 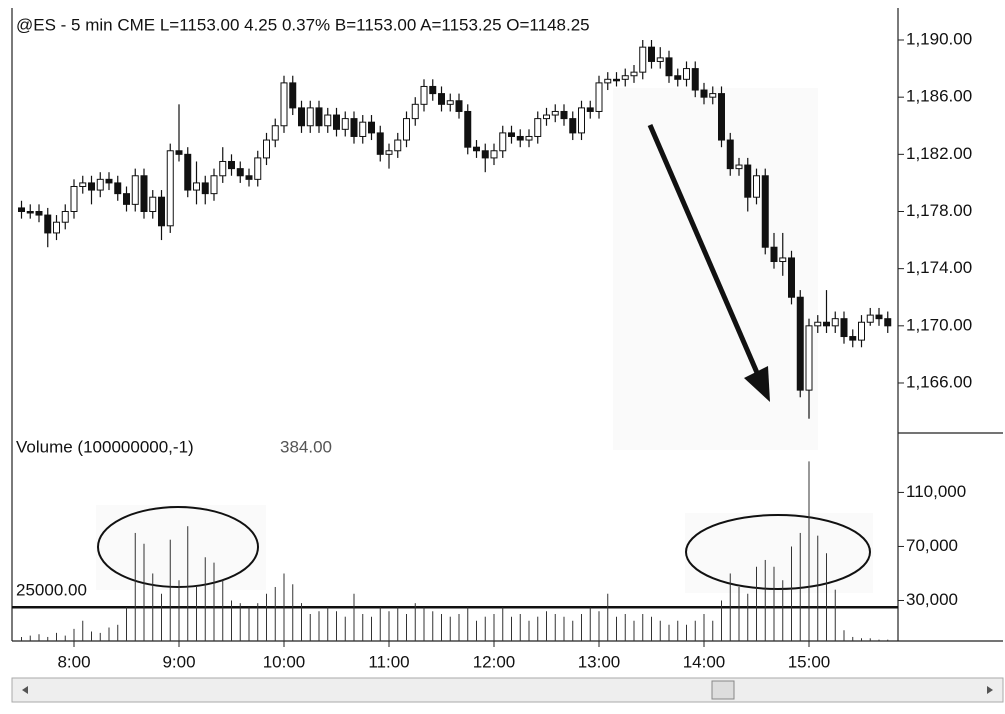 I want to click on annotation-arrow, so click(x=704, y=250).